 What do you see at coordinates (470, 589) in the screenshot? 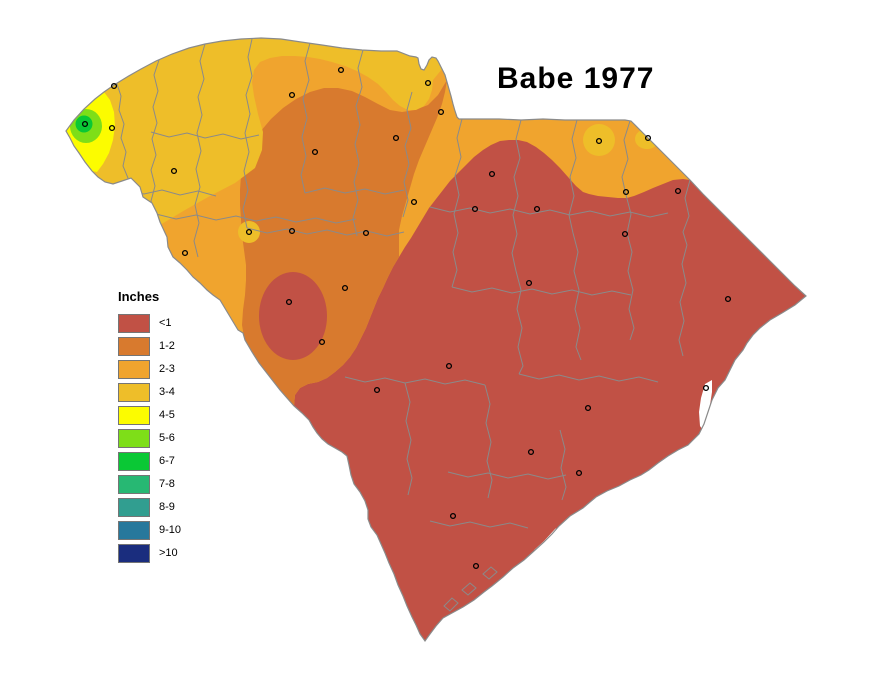
I see `sea-islands` at bounding box center [470, 589].